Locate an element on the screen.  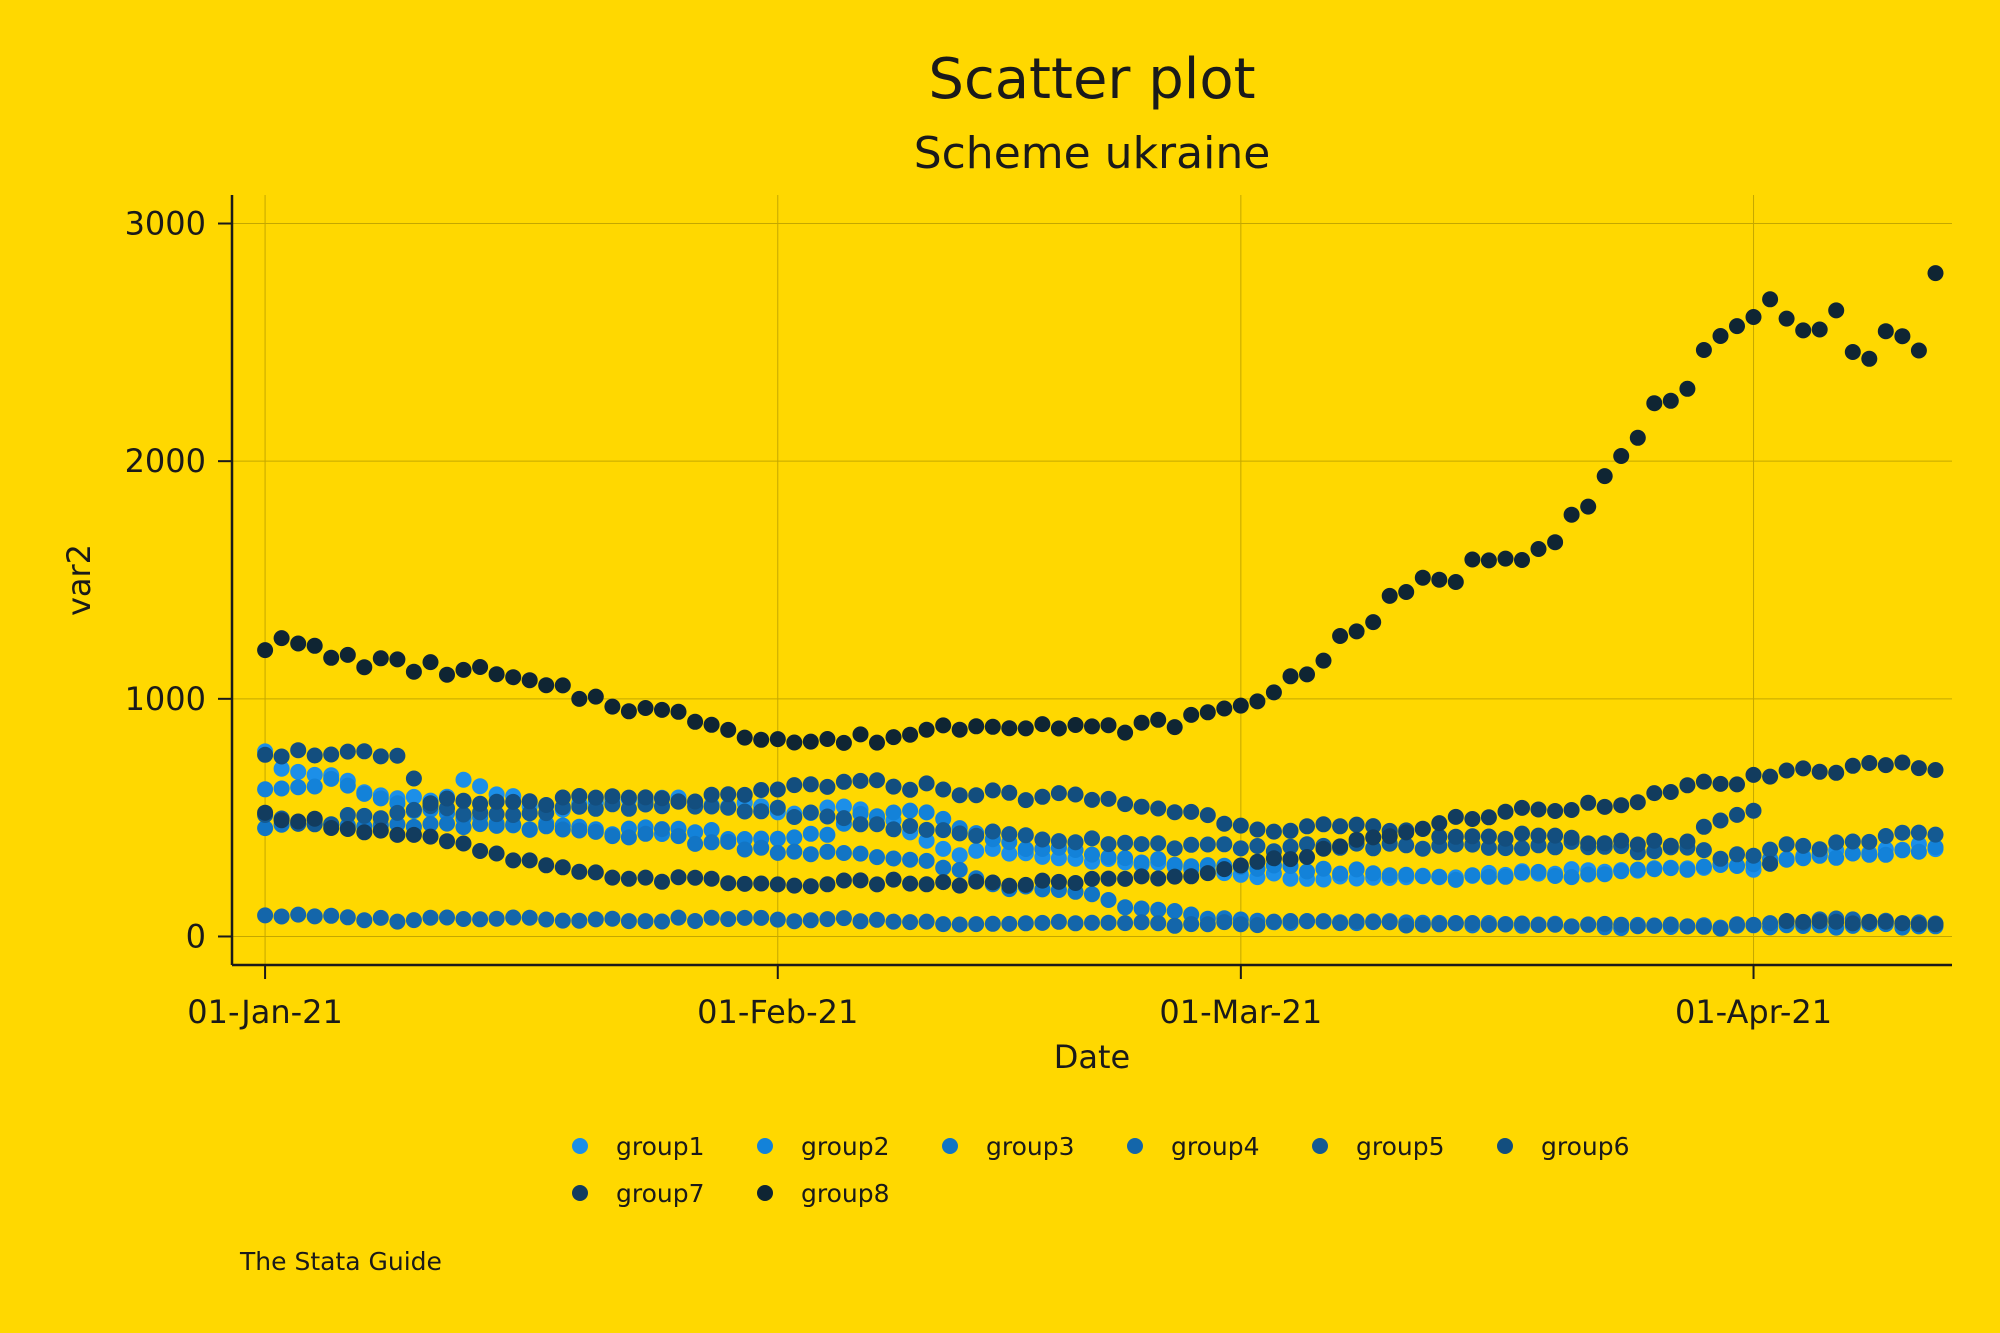
x-axis-label: Date is located at coordinates (1092, 1057).